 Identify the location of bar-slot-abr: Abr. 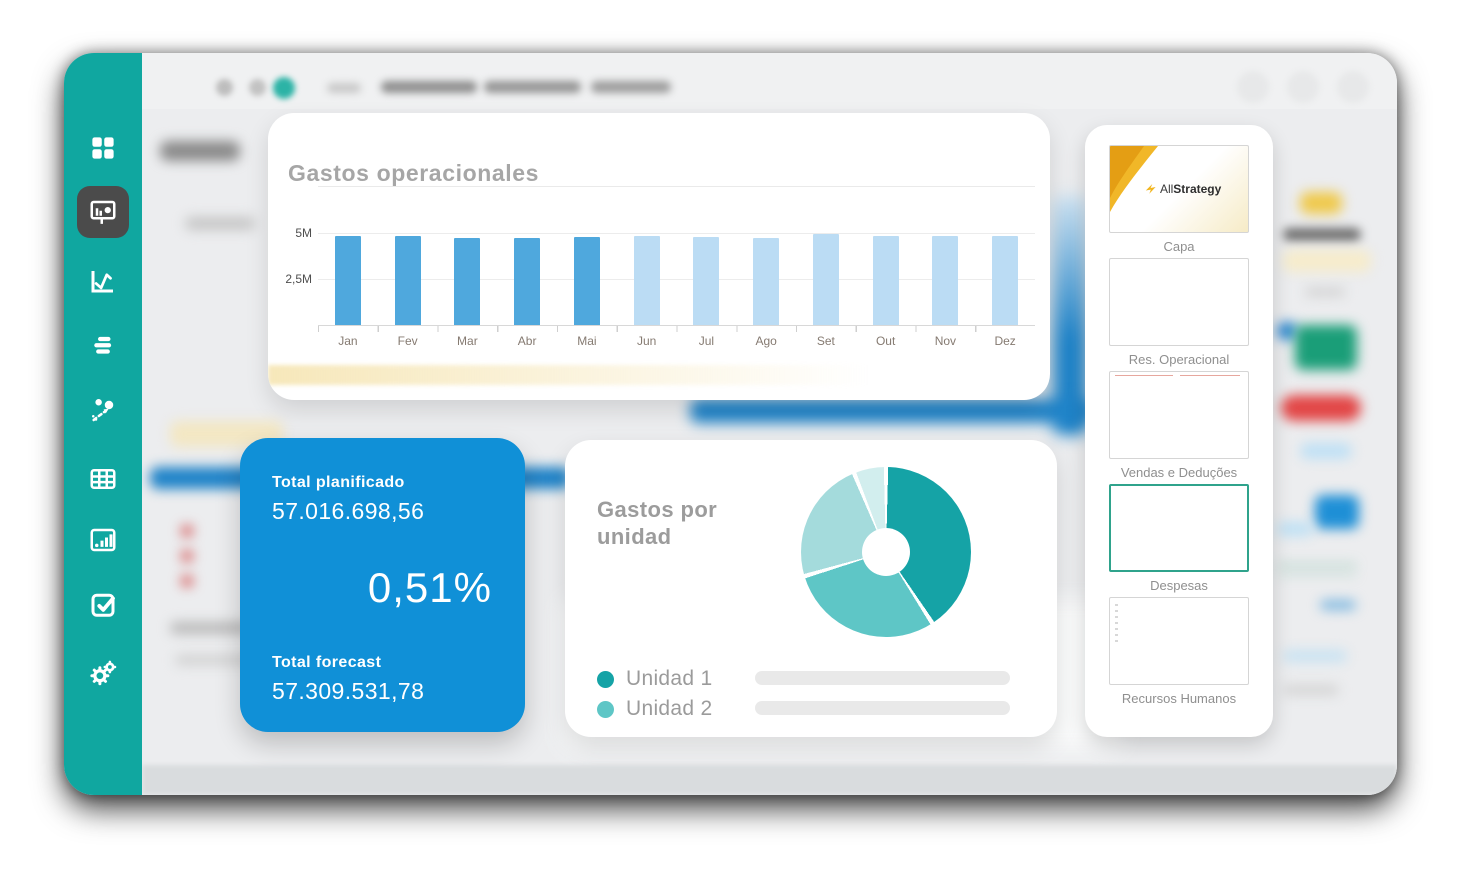
(527, 290).